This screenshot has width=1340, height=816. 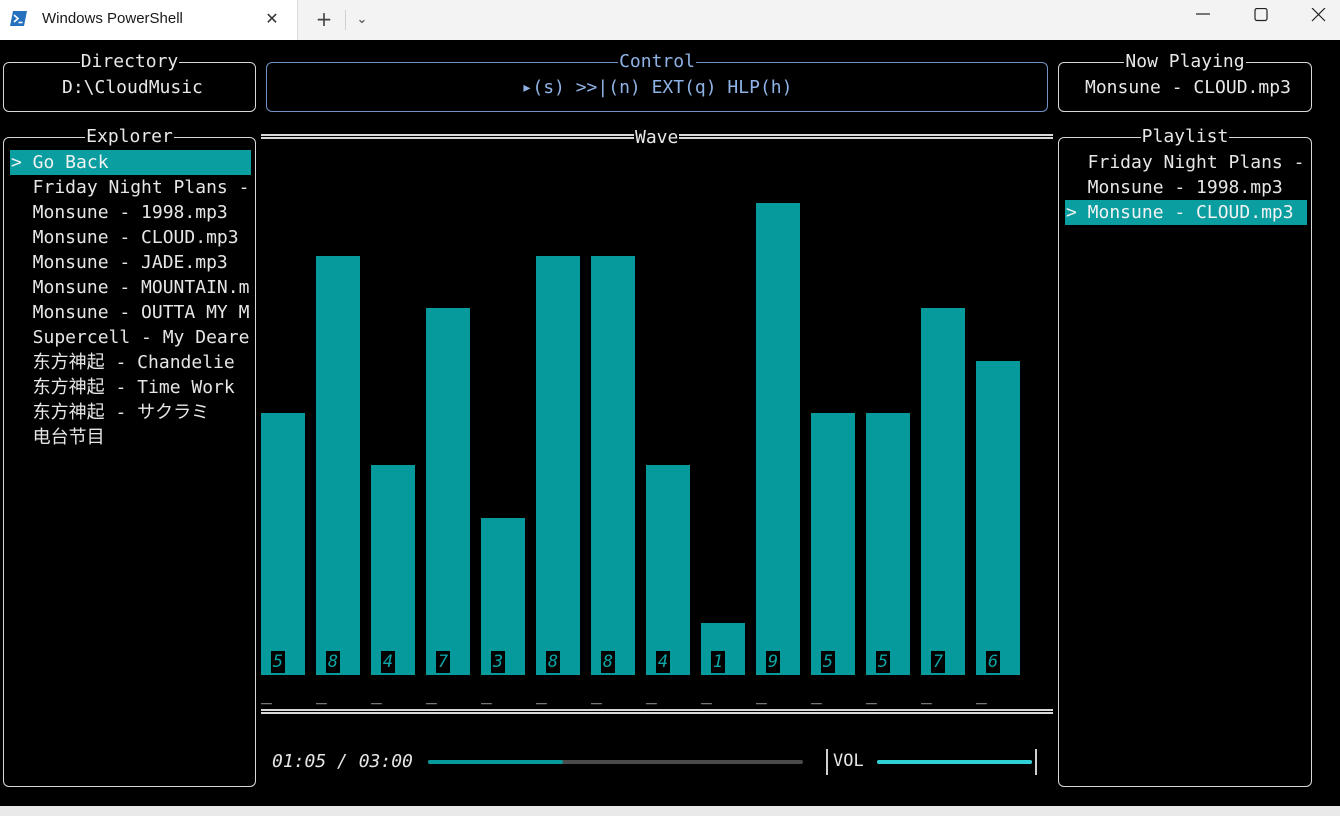 I want to click on explorer-item: Monsune - CLOUD.mp3, so click(x=125, y=237).